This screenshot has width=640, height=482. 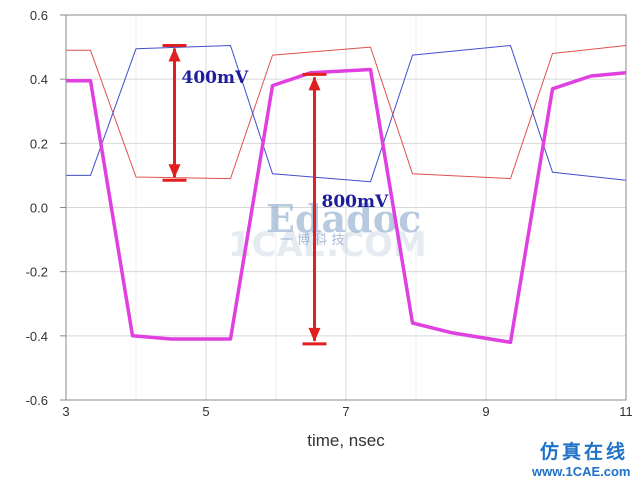 What do you see at coordinates (355, 202) in the screenshot?
I see `annotation-label: 800mV` at bounding box center [355, 202].